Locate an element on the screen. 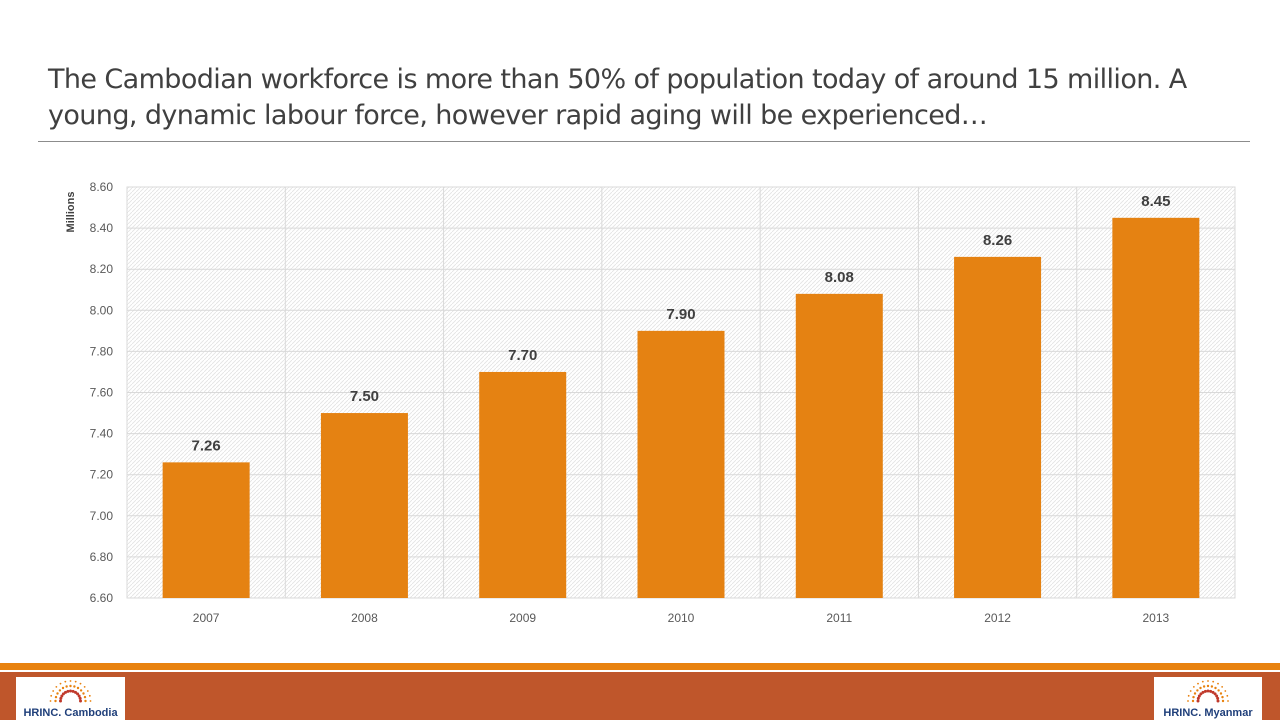  bar-2012 is located at coordinates (998, 427).